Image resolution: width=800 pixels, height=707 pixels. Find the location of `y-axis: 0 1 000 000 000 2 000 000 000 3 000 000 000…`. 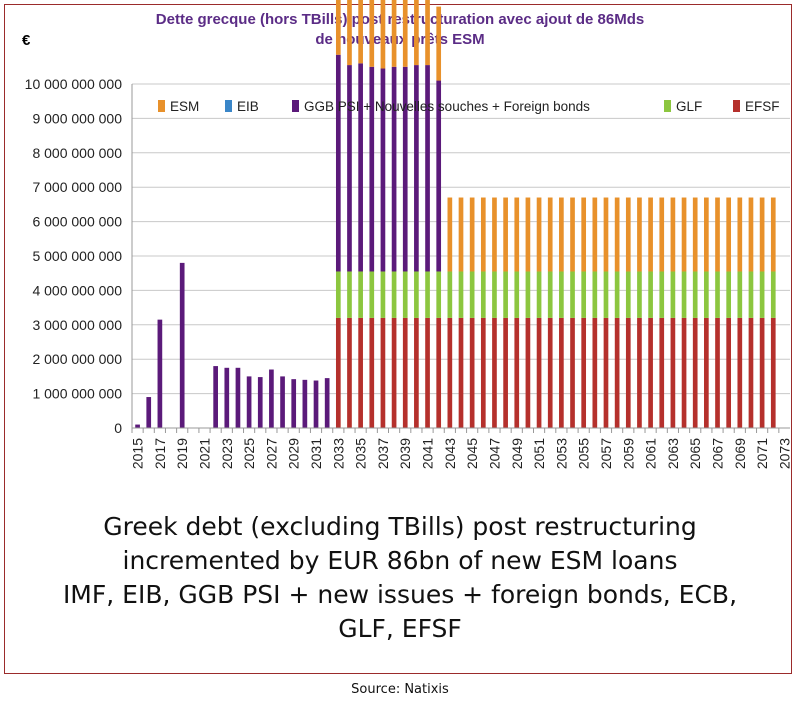

y-axis: 0 1 000 000 000 2 000 000 000 3 000 000 000… is located at coordinates (79, 256).